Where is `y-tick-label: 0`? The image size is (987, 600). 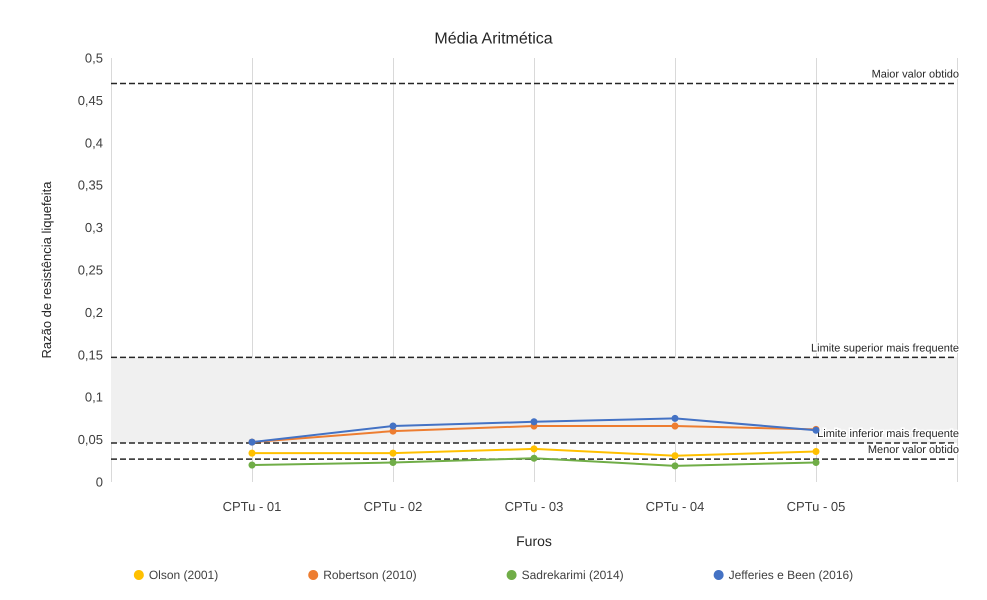
y-tick-label: 0 is located at coordinates (99, 482).